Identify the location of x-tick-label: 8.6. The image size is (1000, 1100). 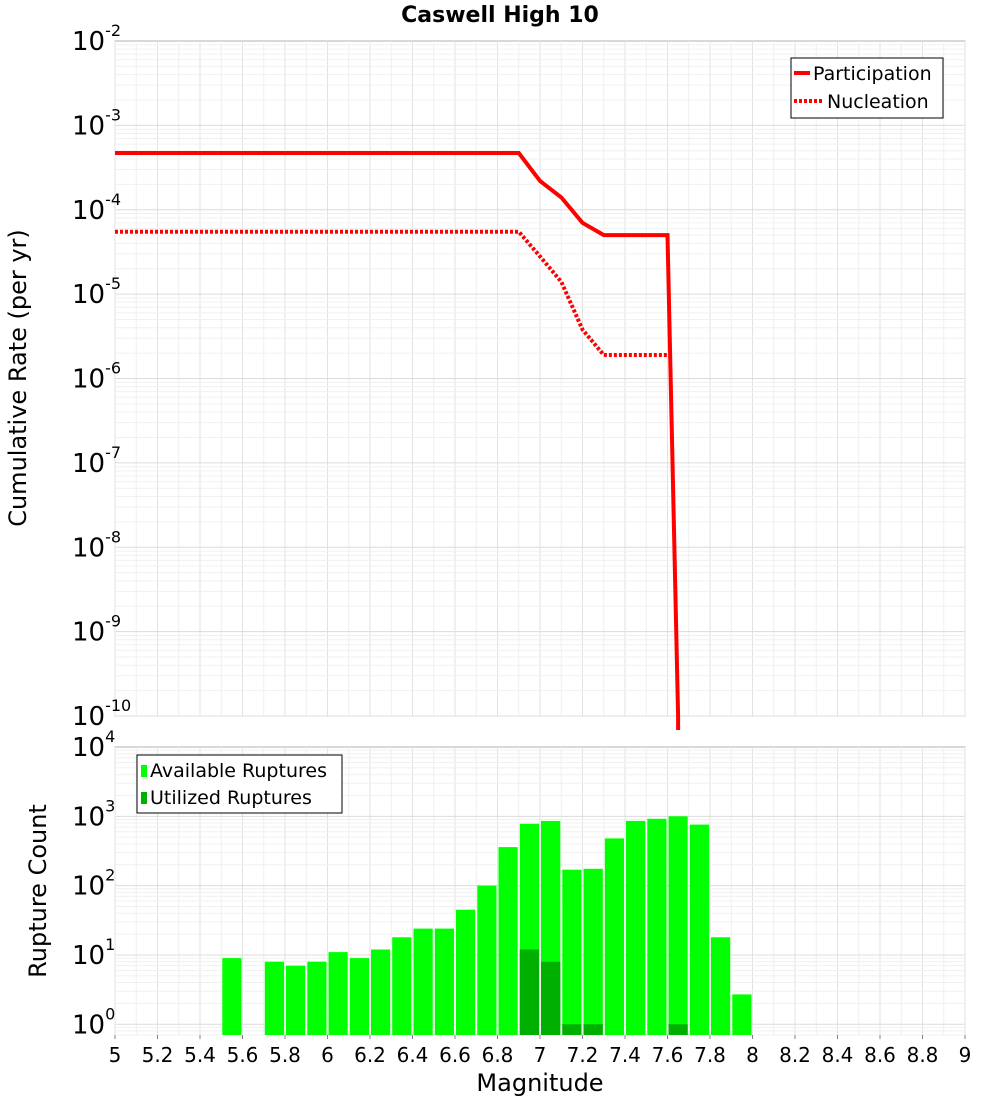
(880, 1055).